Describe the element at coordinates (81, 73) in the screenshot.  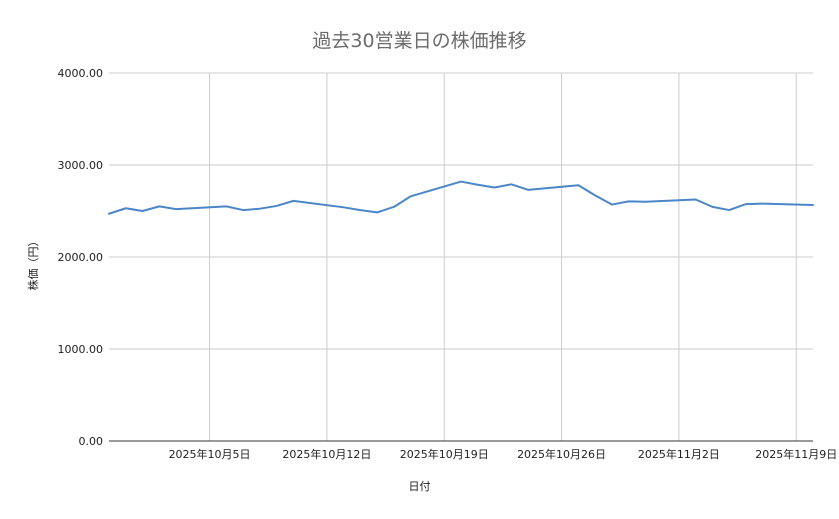
I see `y-tick-label: 4000.00` at that location.